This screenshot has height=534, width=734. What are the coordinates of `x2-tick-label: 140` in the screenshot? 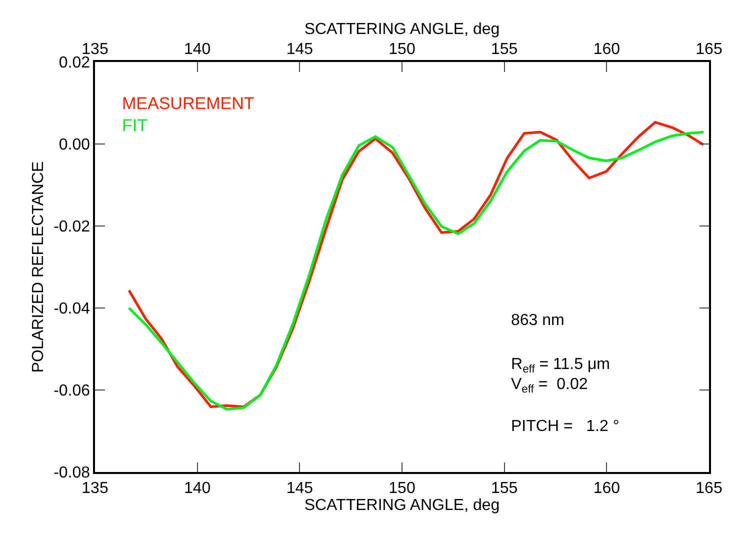 It's located at (197, 488).